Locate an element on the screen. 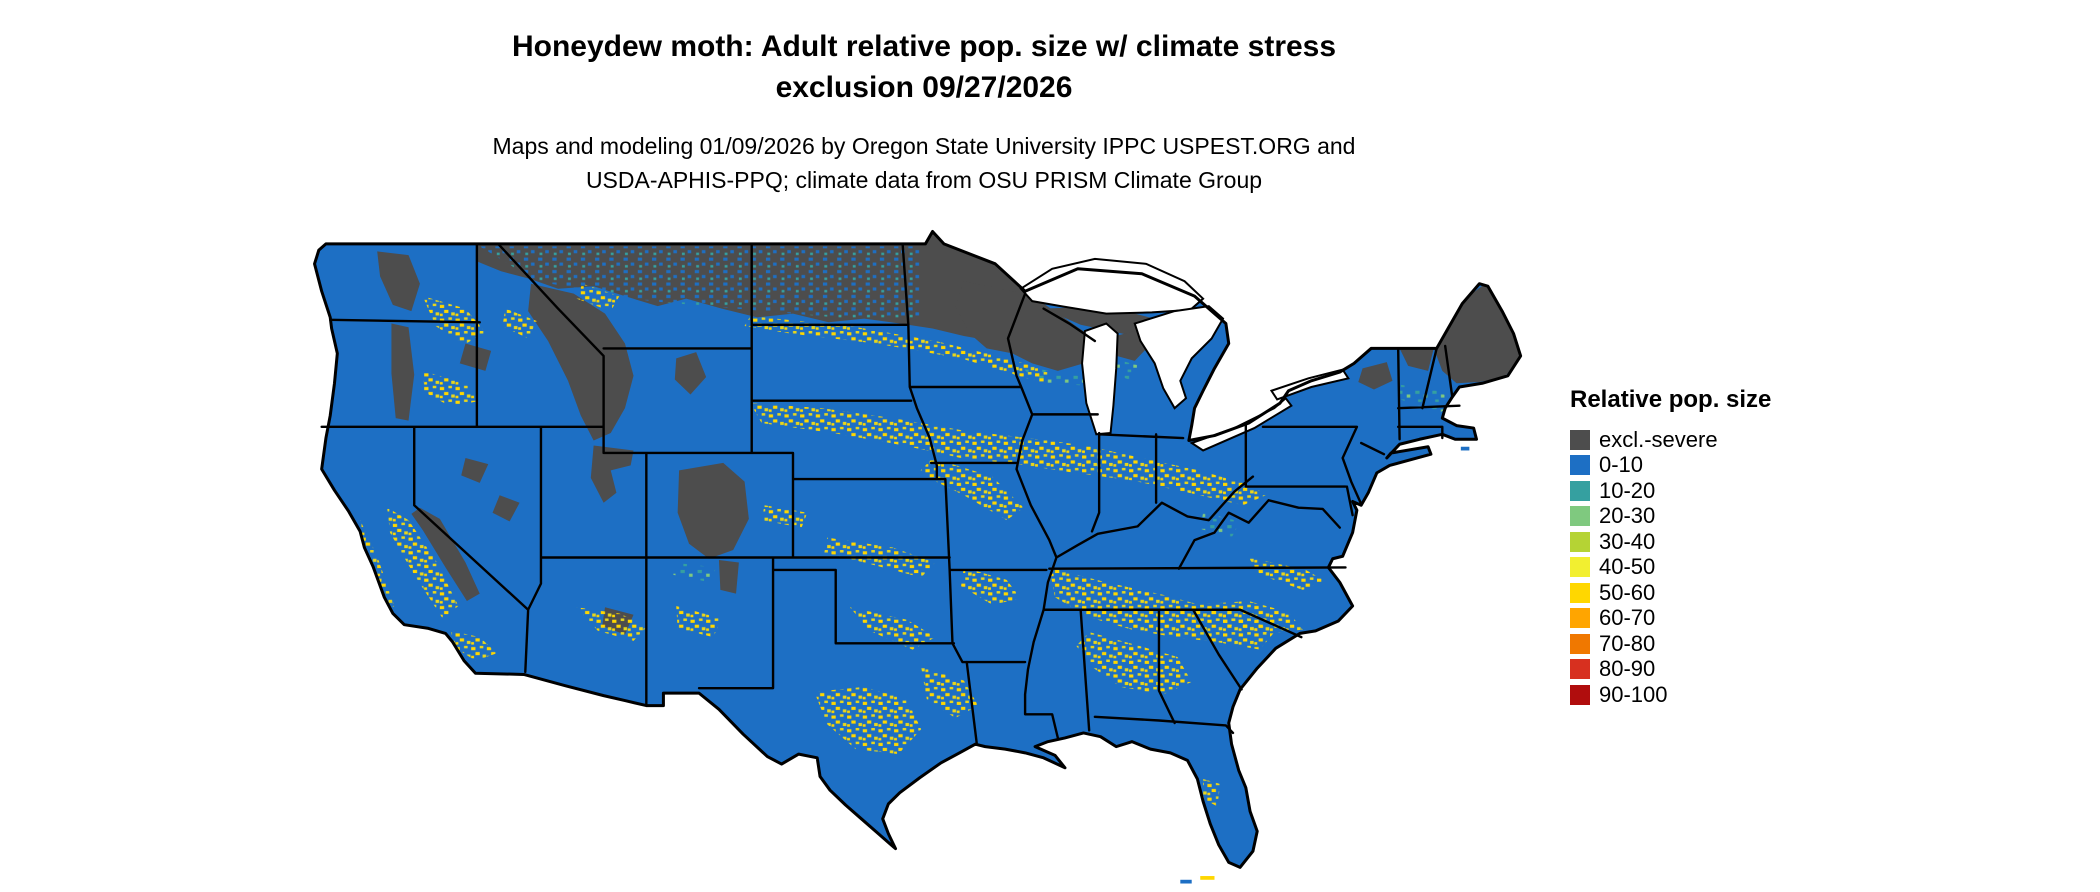 The image size is (2100, 892). legend-item: 10-20 is located at coordinates (1670, 491).